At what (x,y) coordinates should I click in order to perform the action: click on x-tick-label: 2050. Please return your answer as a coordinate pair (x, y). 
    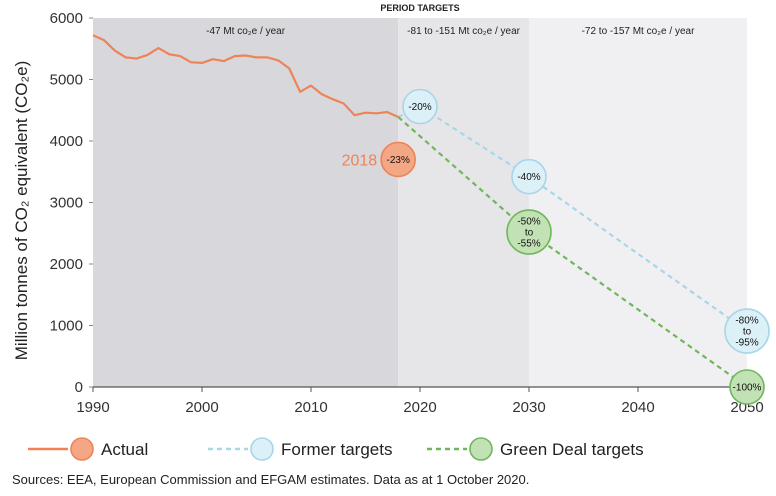
    Looking at the image, I should click on (746, 407).